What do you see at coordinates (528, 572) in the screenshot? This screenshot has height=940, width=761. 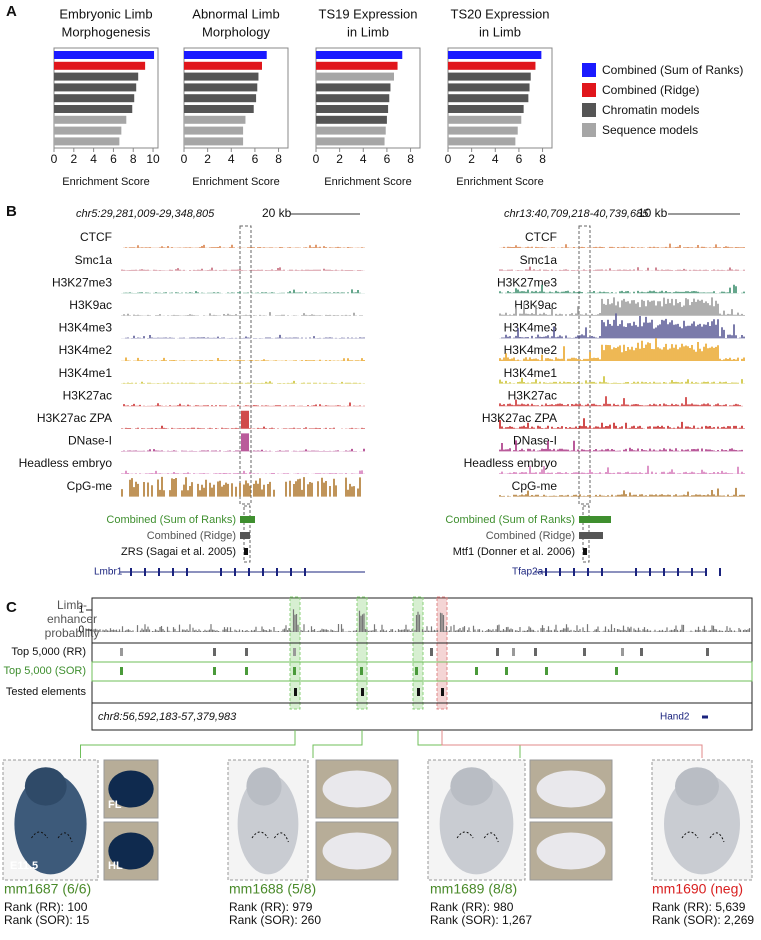 I see `gene-label: Tfap2a` at bounding box center [528, 572].